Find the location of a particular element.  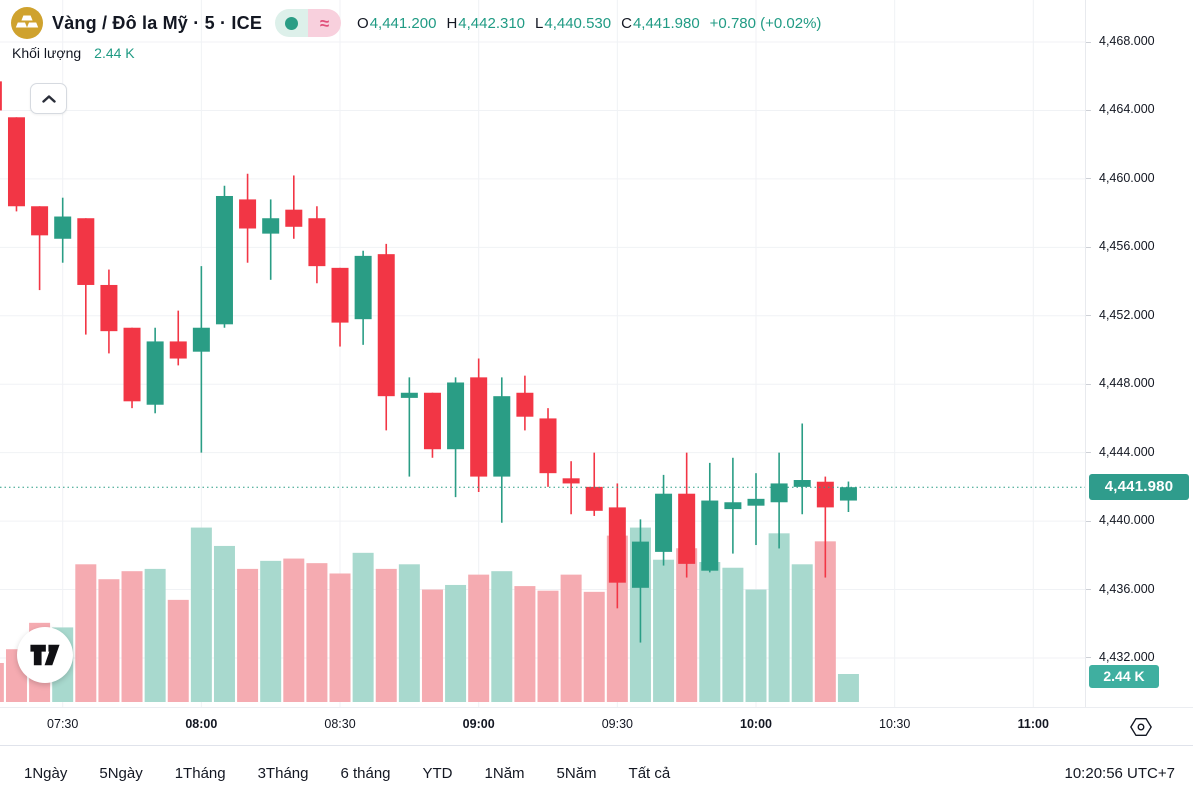

range-button-ytd: YTD is located at coordinates (437, 773).